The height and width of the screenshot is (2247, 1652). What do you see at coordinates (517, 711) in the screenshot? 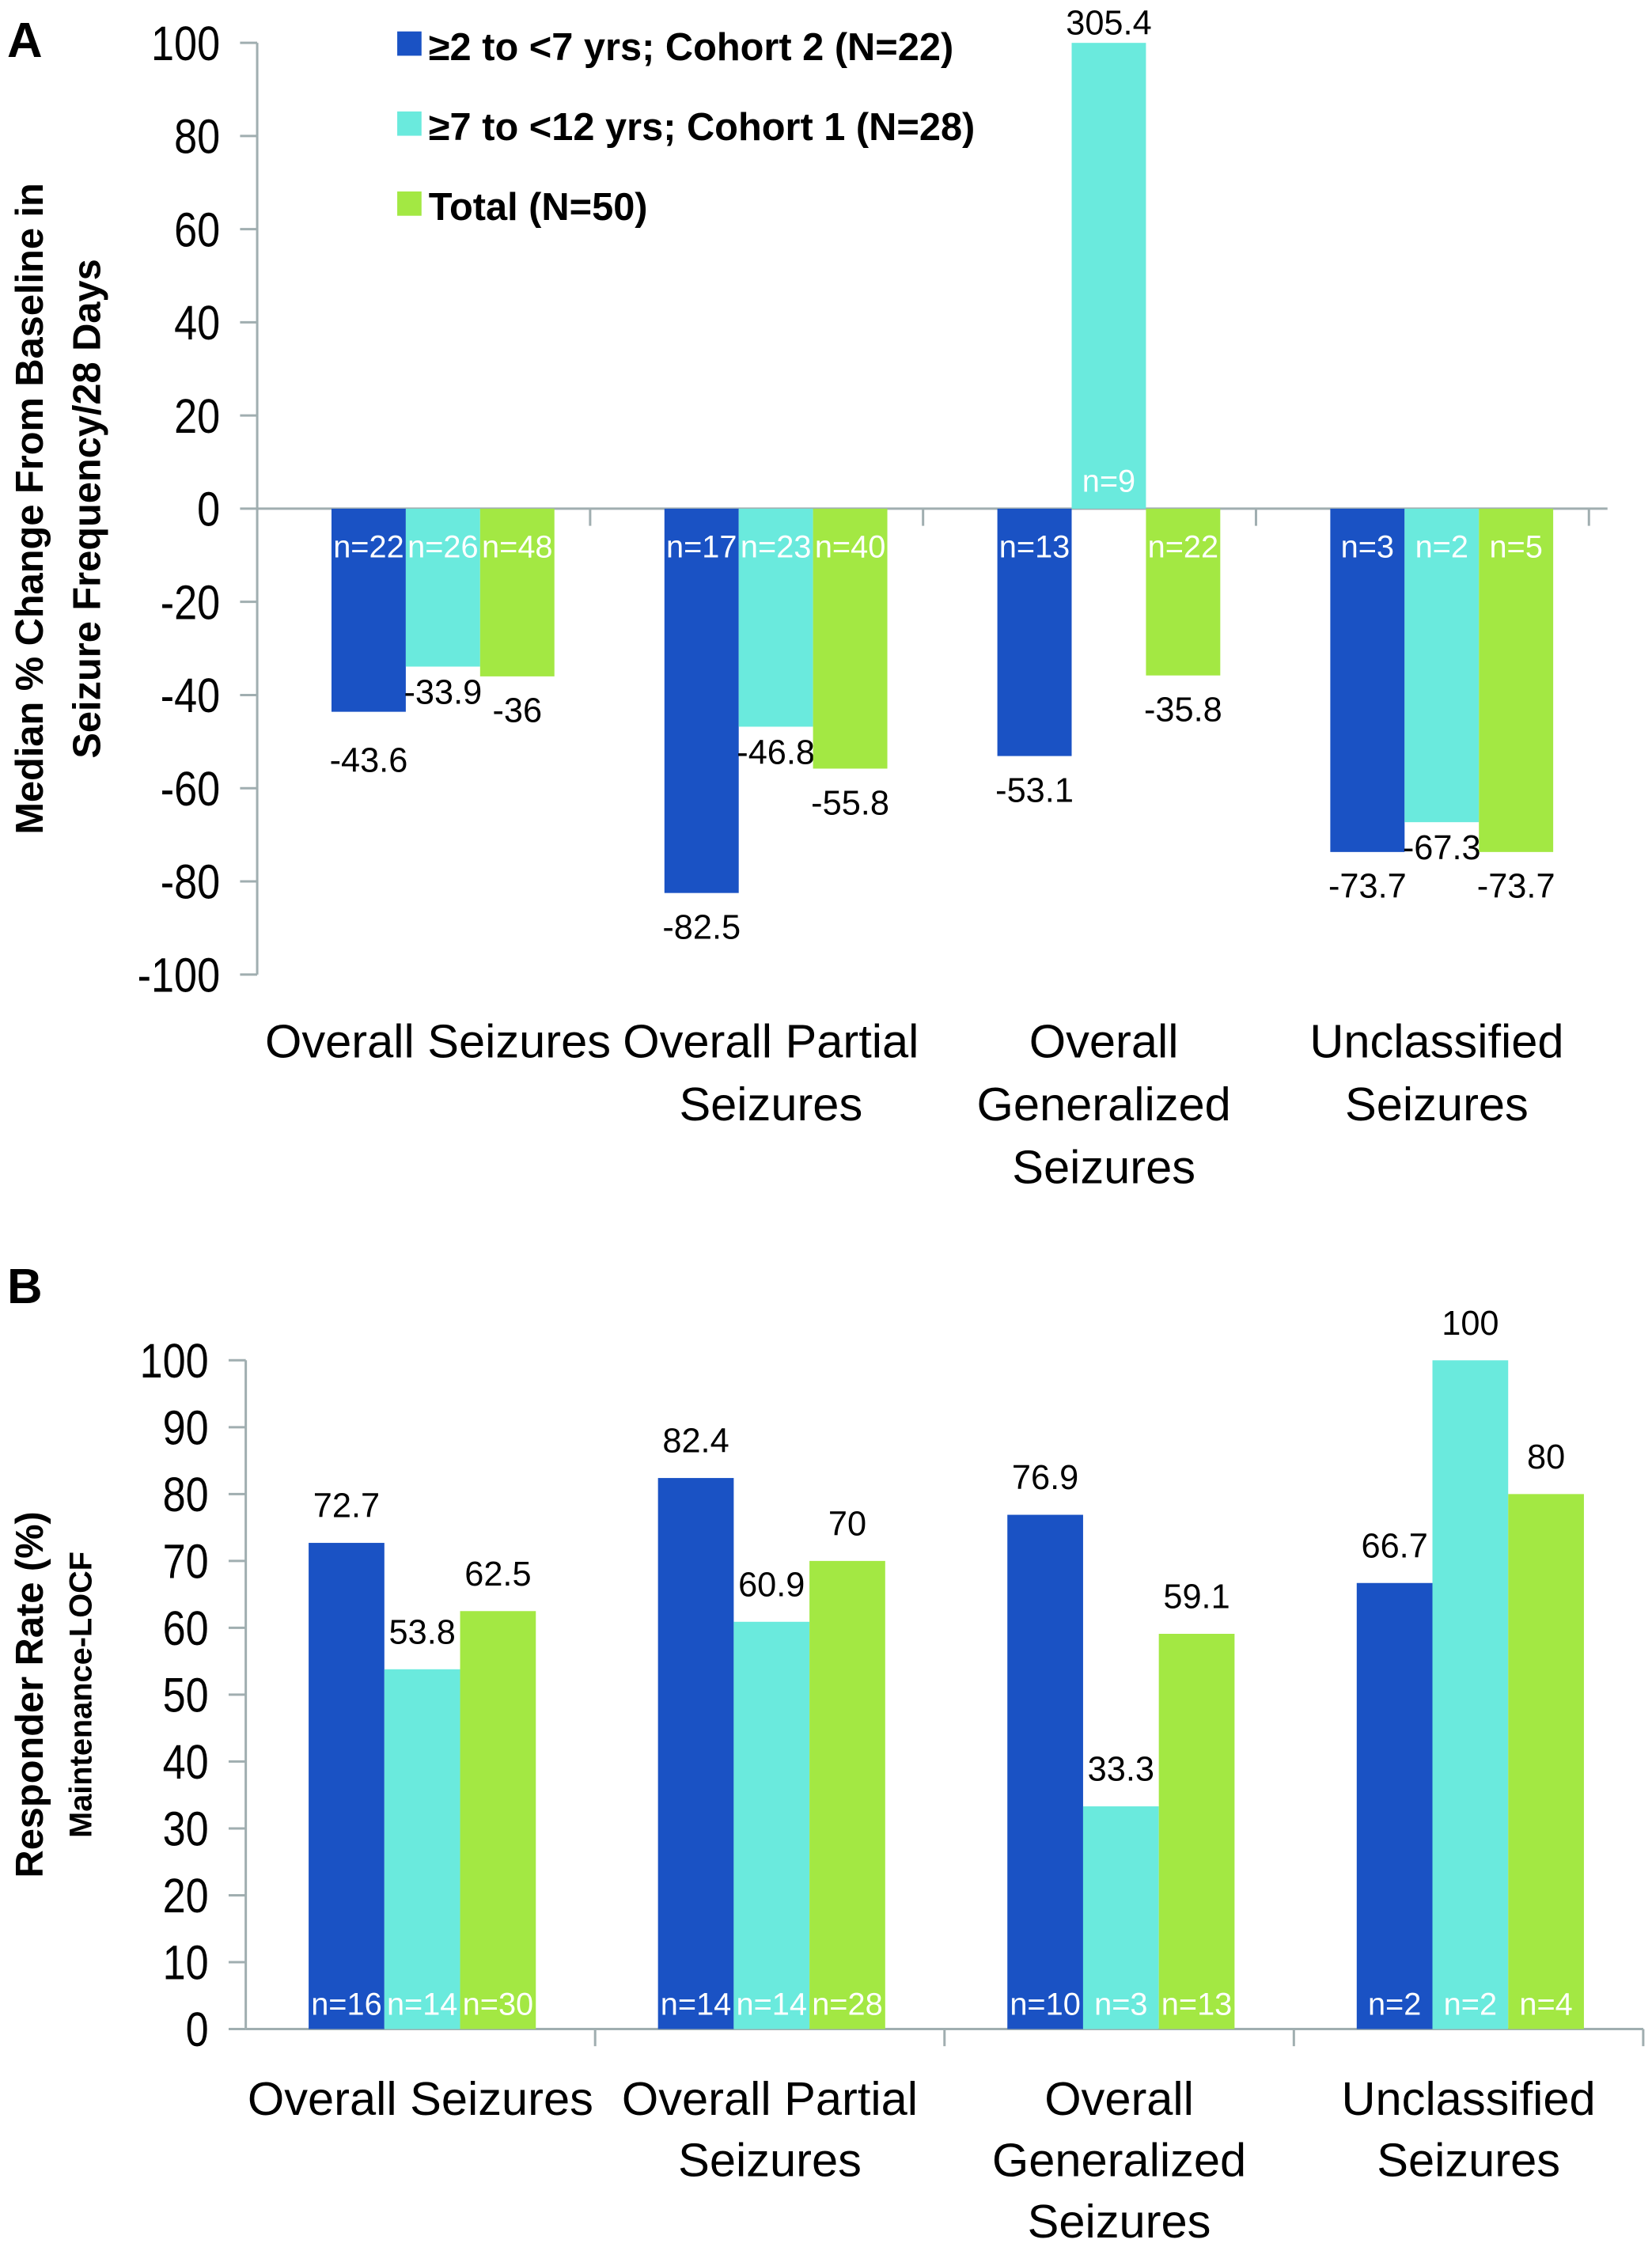
I see `data-label: -36` at bounding box center [517, 711].